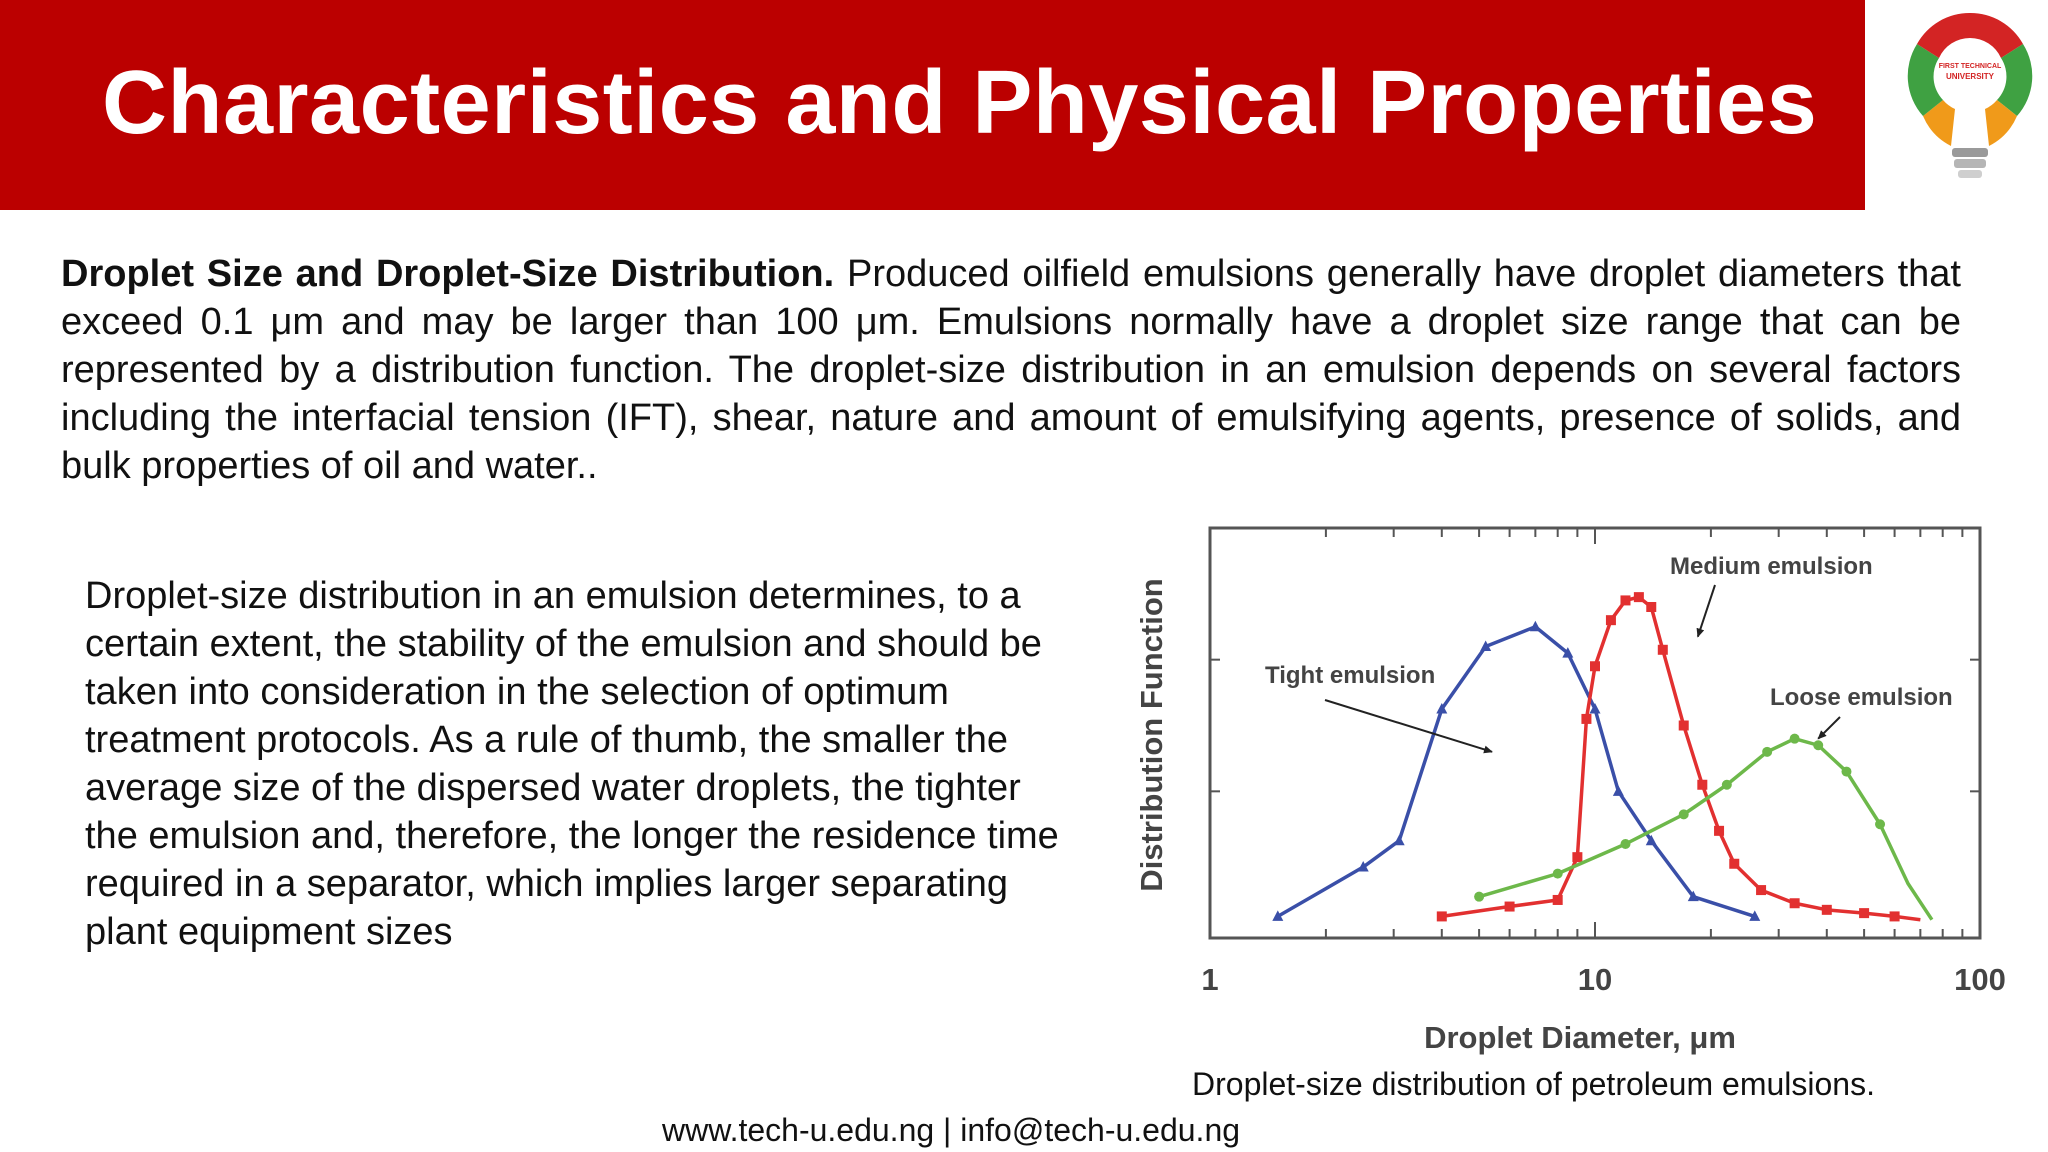 This screenshot has height=1152, width=2048. I want to click on logo-center, so click(1970, 72).